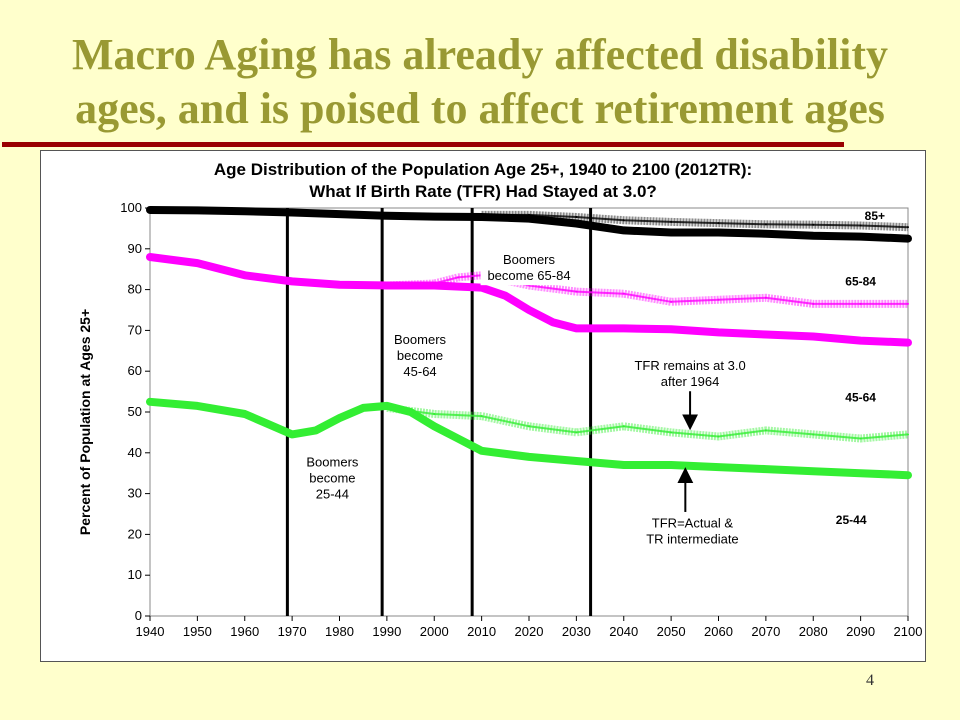 The width and height of the screenshot is (960, 720). What do you see at coordinates (671, 631) in the screenshot?
I see `x-tick-label: 2050` at bounding box center [671, 631].